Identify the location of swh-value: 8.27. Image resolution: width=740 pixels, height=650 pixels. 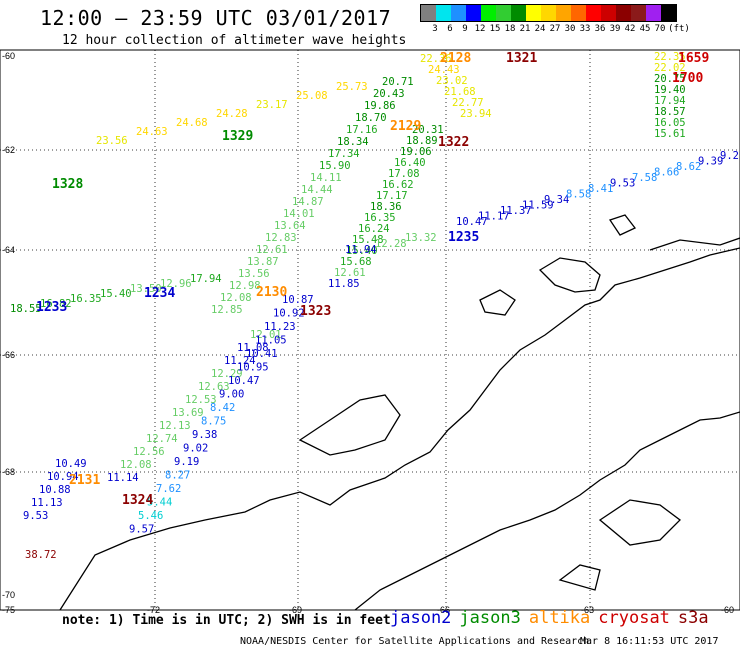
(177, 476).